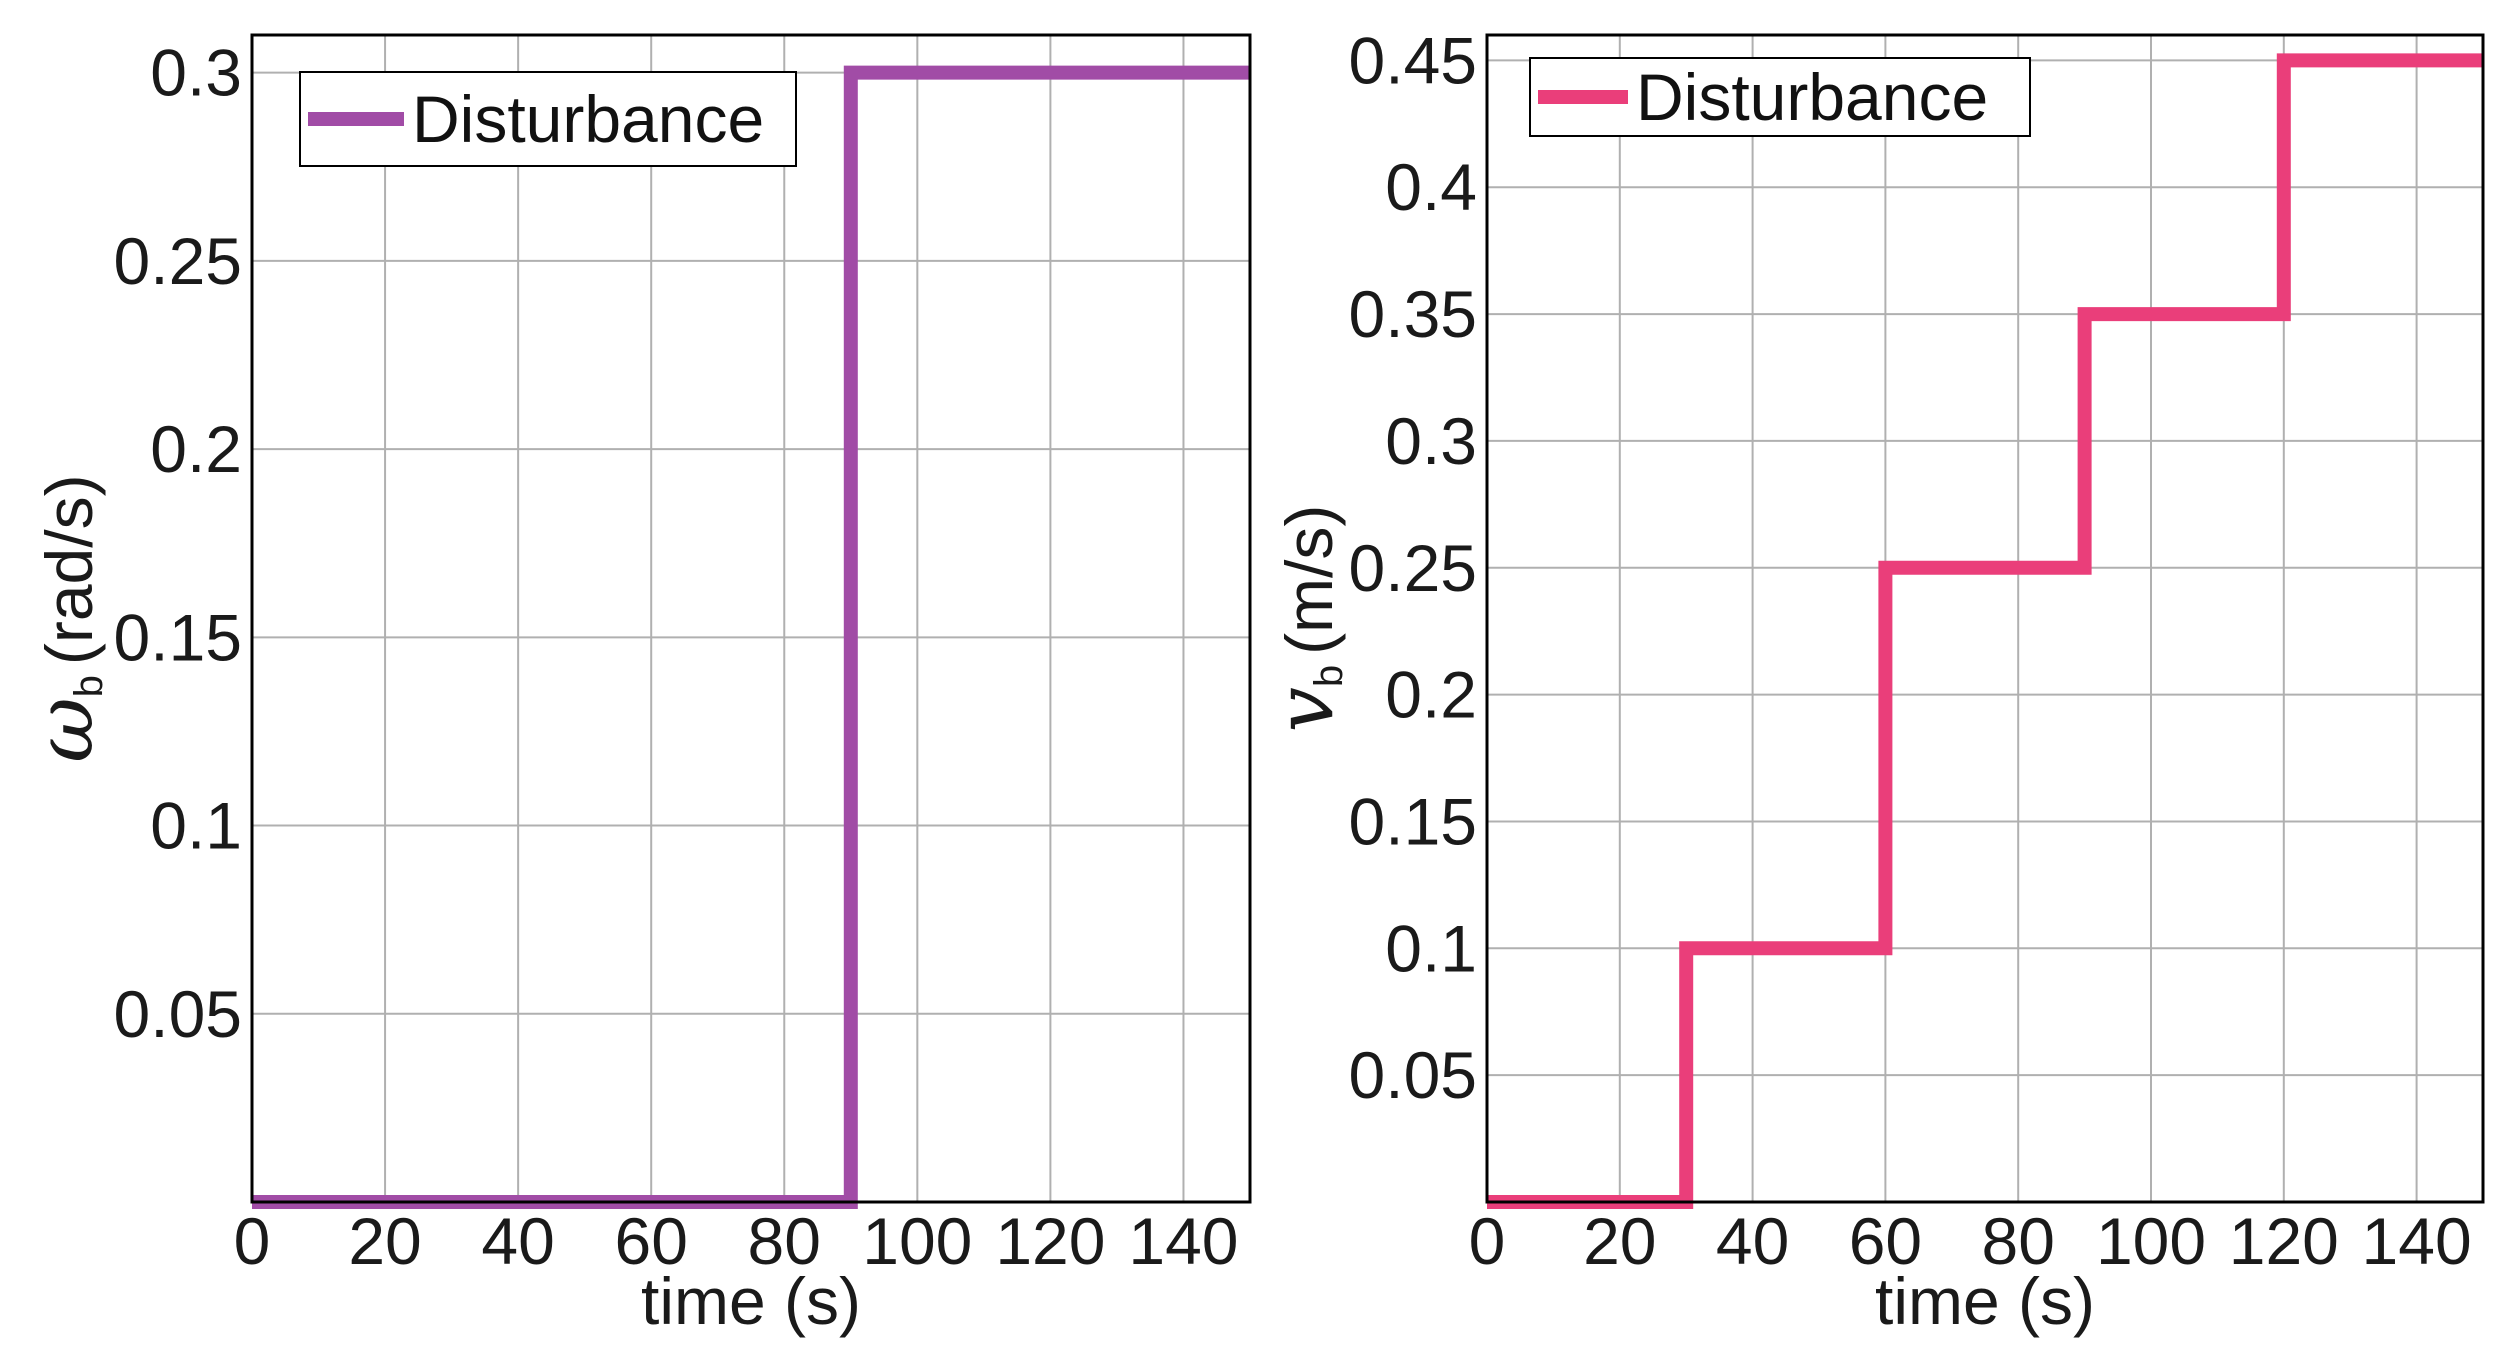  I want to click on y-tick-label: 0.45, so click(1413, 60).